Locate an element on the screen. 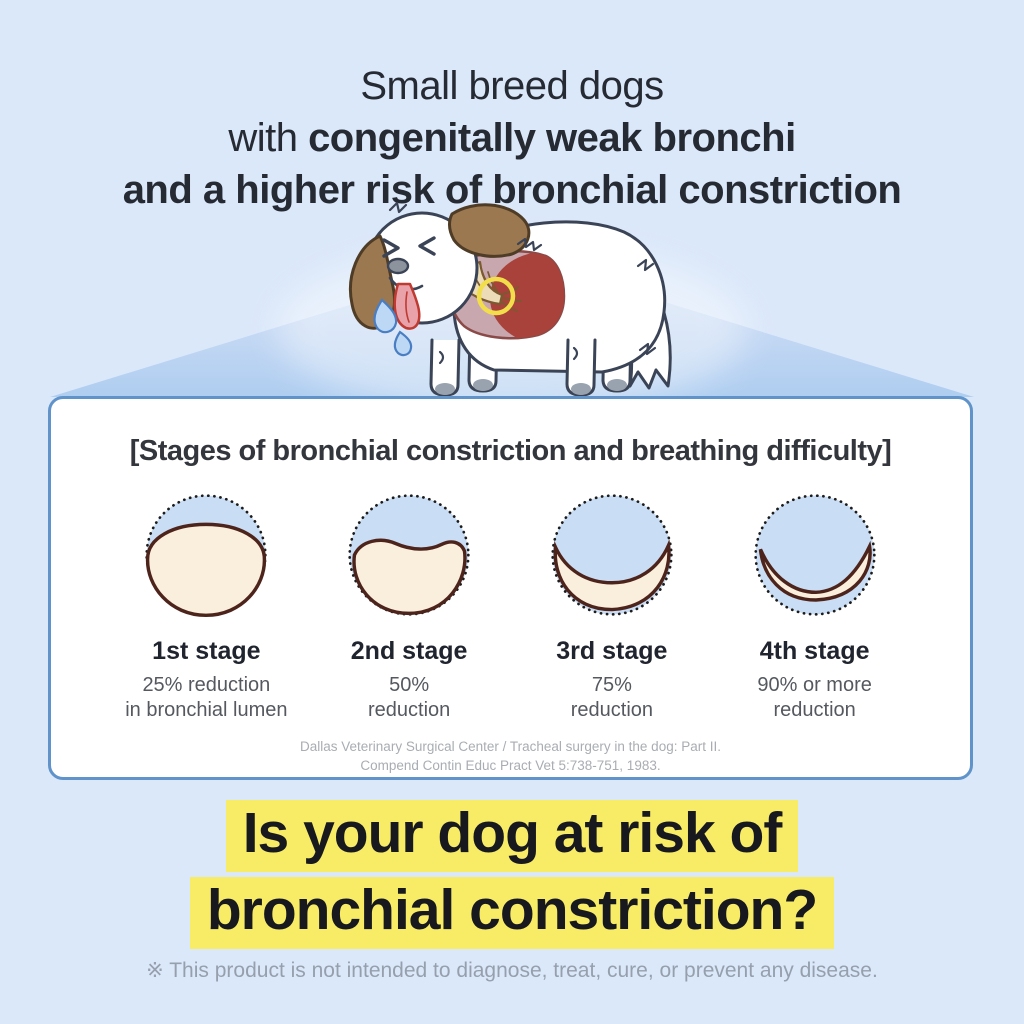 This screenshot has height=1024, width=1024. stage-2-column: 2nd stage 50% reduction is located at coordinates (409, 605).